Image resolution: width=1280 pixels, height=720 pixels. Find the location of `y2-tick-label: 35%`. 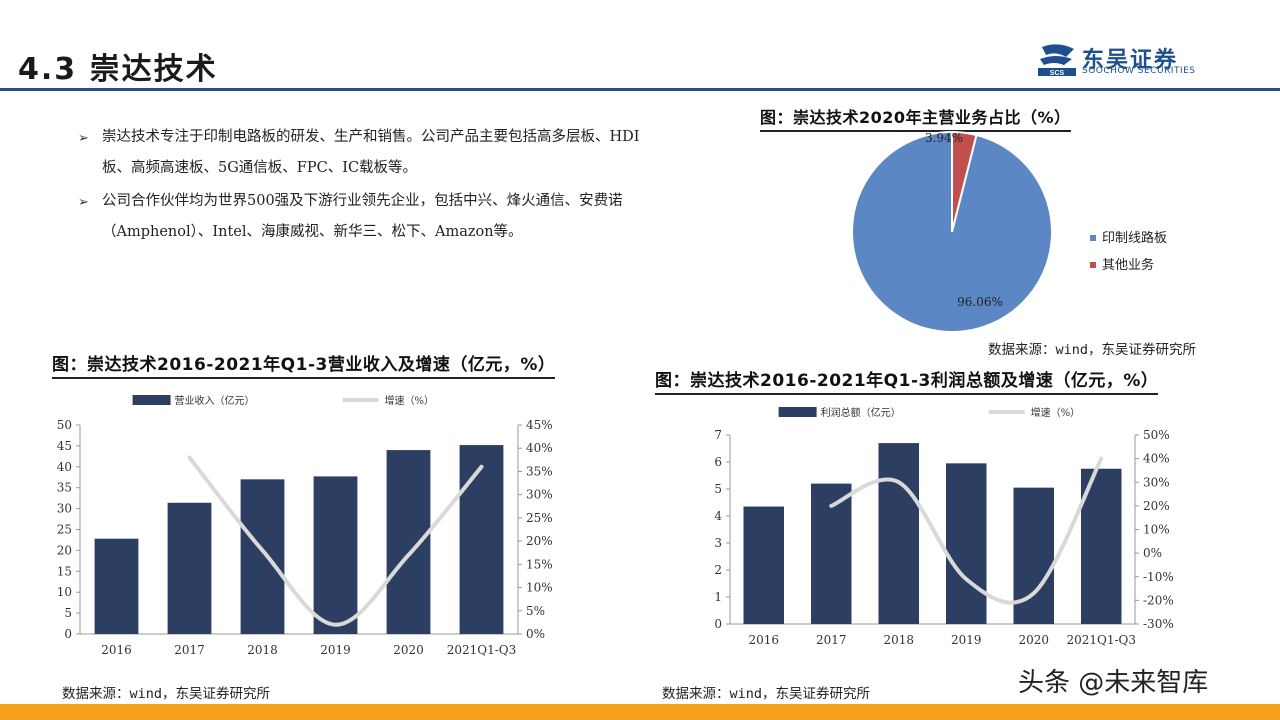

y2-tick-label: 35% is located at coordinates (539, 471).